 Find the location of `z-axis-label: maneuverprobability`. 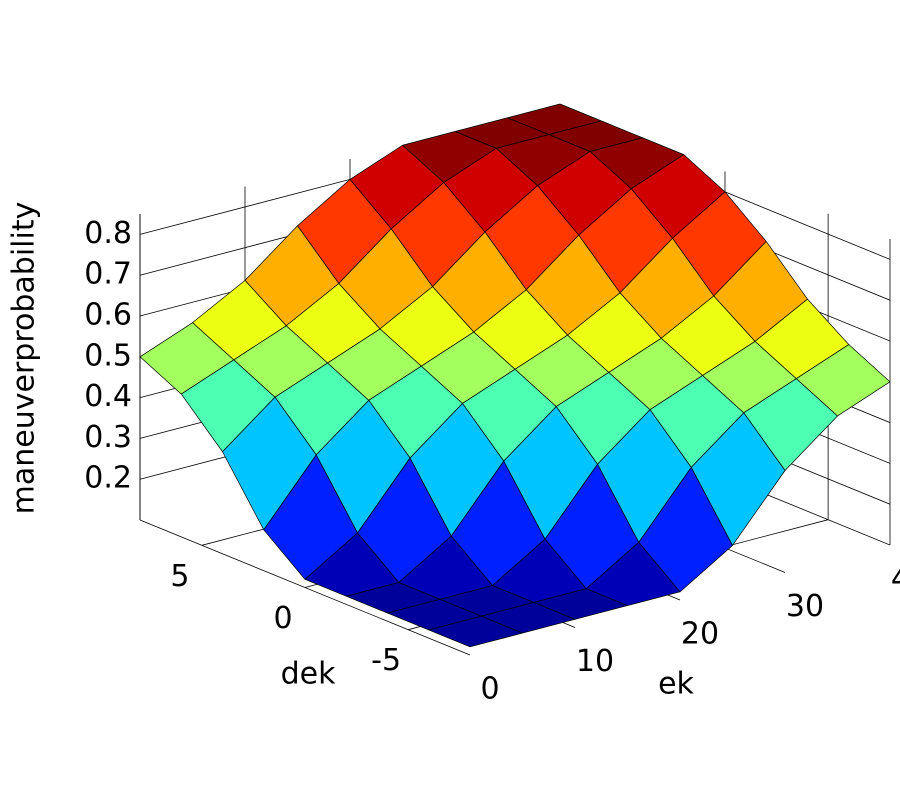

z-axis-label: maneuverprobability is located at coordinates (24, 358).